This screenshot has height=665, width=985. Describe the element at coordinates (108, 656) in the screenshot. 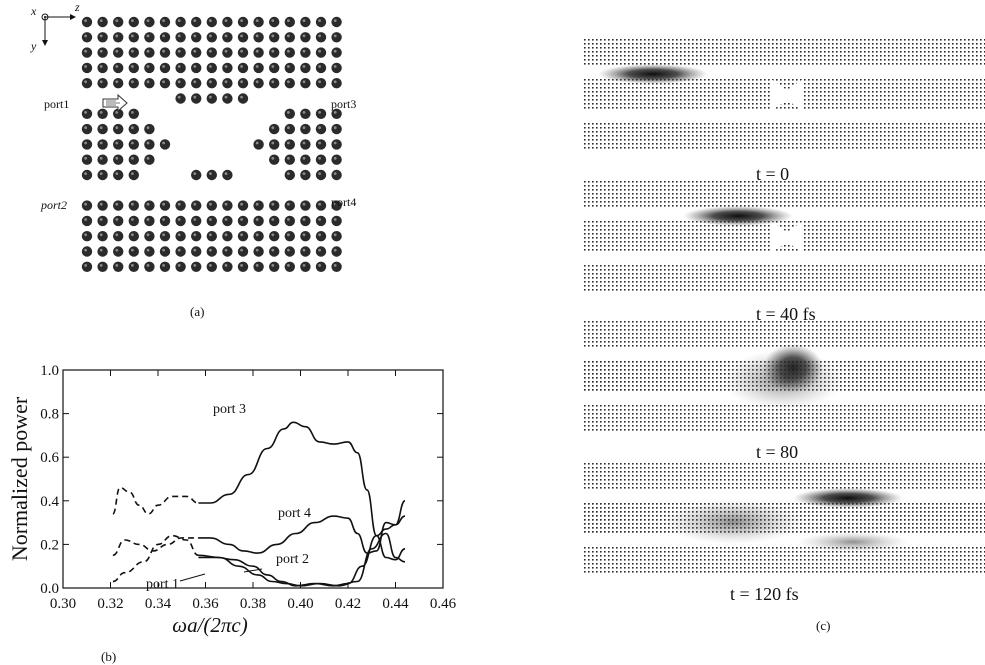

I see `caption-b: (b)` at that location.